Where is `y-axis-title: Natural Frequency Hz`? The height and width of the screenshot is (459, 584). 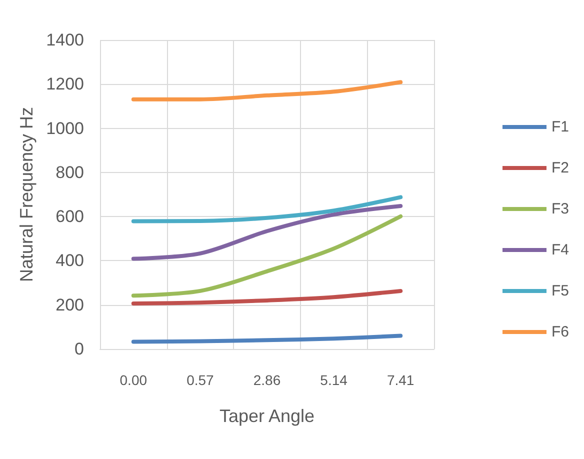
y-axis-title: Natural Frequency Hz is located at coordinates (26, 194).